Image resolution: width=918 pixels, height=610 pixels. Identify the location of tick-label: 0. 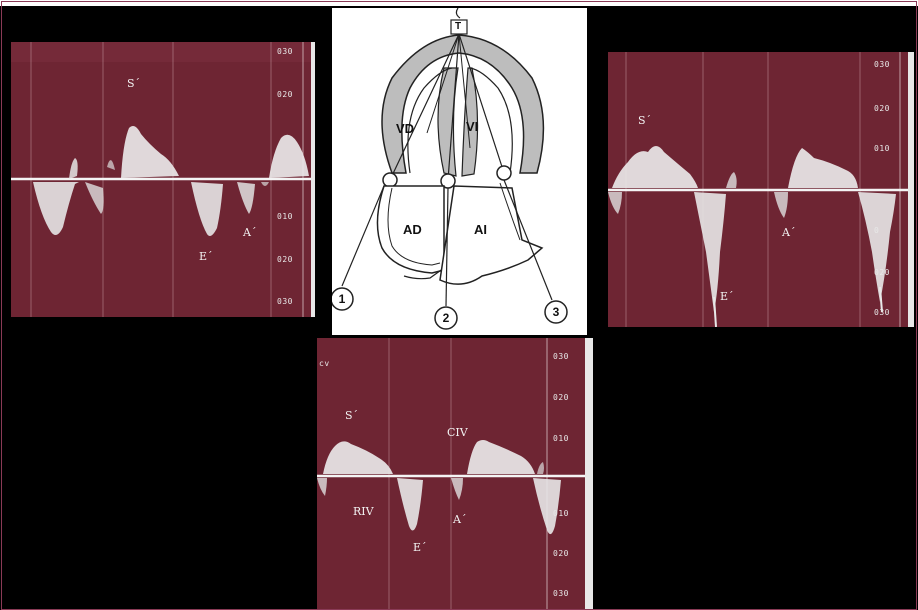
(877, 230).